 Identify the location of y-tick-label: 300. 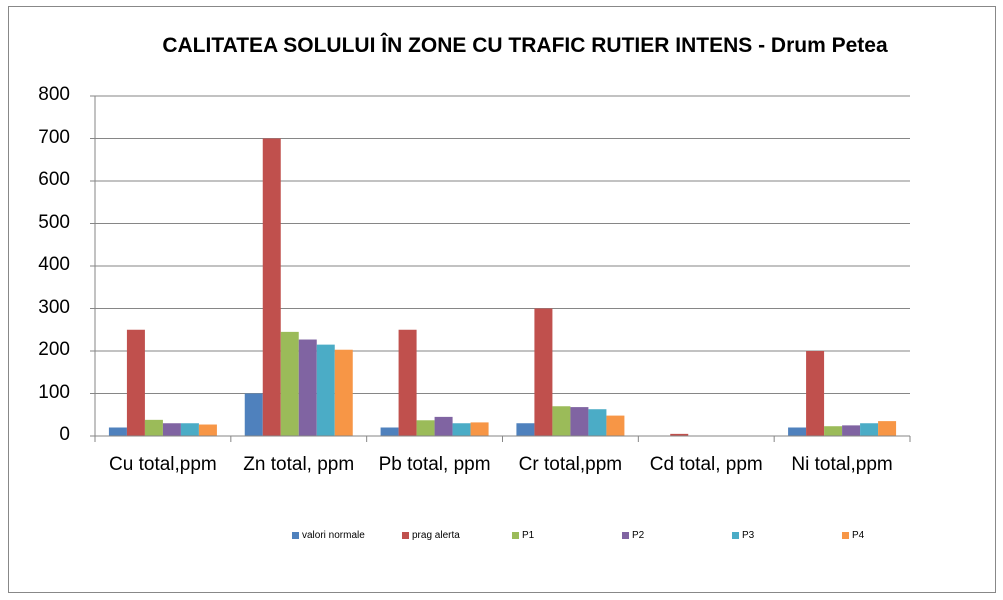
(54, 307).